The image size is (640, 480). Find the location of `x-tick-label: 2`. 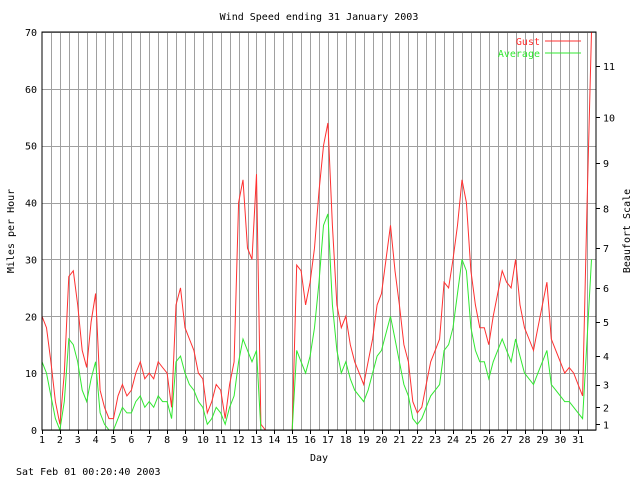

x-tick-label: 2 is located at coordinates (60, 440).